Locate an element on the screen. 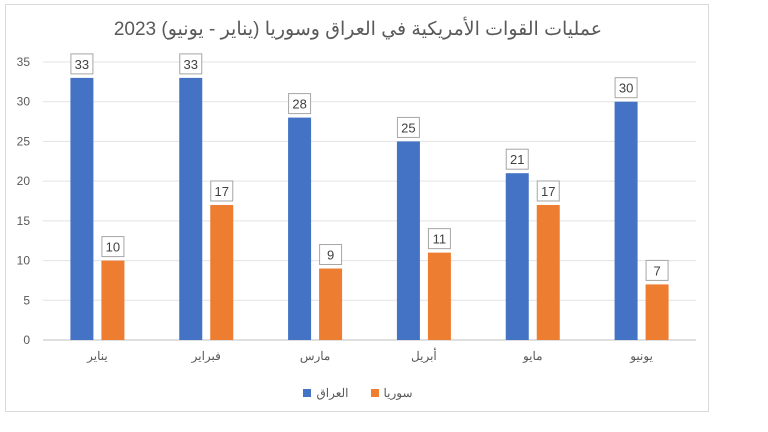 Image resolution: width=768 pixels, height=432 pixels. data-label: 28 is located at coordinates (299, 104).